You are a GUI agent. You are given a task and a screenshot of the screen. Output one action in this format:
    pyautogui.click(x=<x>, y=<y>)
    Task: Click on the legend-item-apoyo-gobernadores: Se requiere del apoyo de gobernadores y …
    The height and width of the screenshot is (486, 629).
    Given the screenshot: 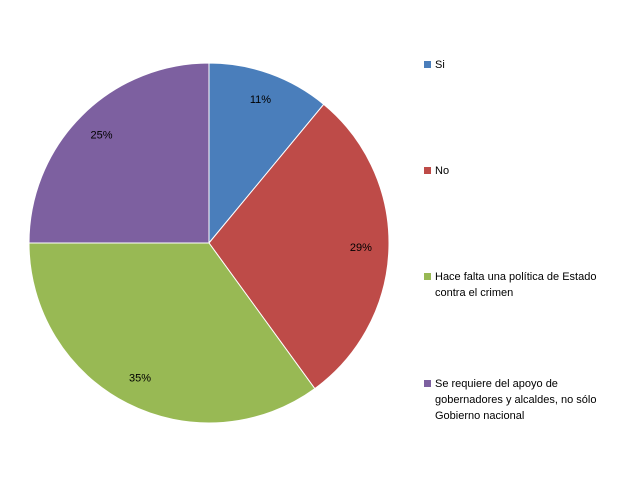 What is the action you would take?
    pyautogui.click(x=524, y=400)
    